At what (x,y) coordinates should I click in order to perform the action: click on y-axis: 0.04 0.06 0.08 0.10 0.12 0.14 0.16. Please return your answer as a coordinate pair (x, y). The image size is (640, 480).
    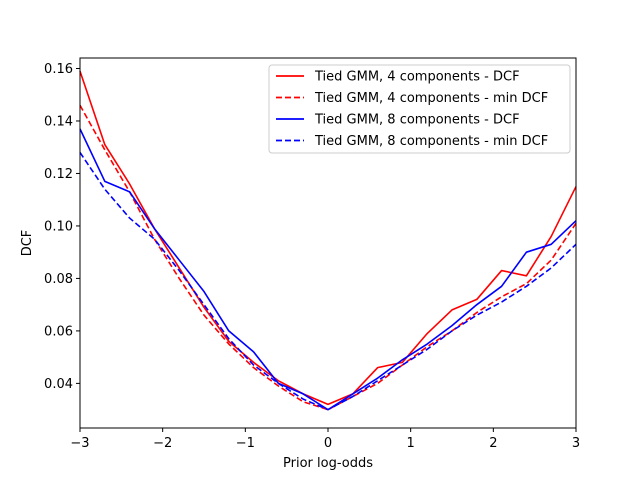
    Looking at the image, I should click on (62, 227).